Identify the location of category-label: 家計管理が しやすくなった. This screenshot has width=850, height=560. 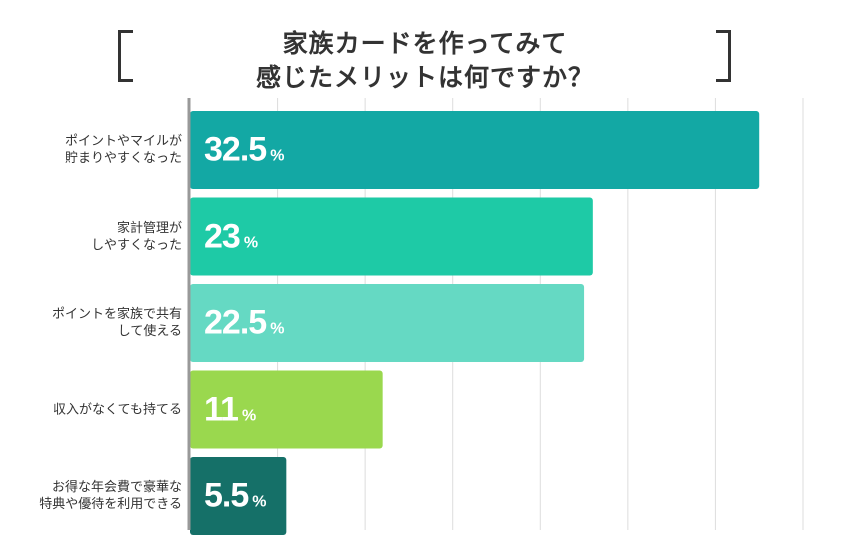
(136, 236).